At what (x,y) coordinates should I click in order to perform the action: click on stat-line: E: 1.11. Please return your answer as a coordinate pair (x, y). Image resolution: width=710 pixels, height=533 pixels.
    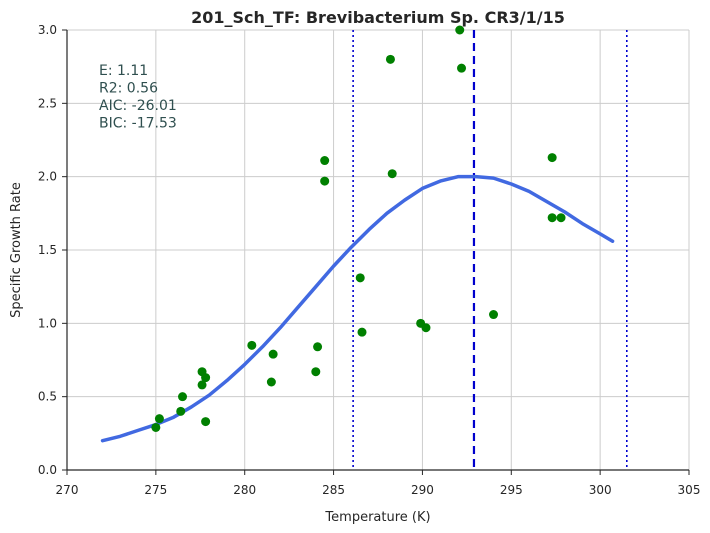
    Looking at the image, I should click on (123, 71).